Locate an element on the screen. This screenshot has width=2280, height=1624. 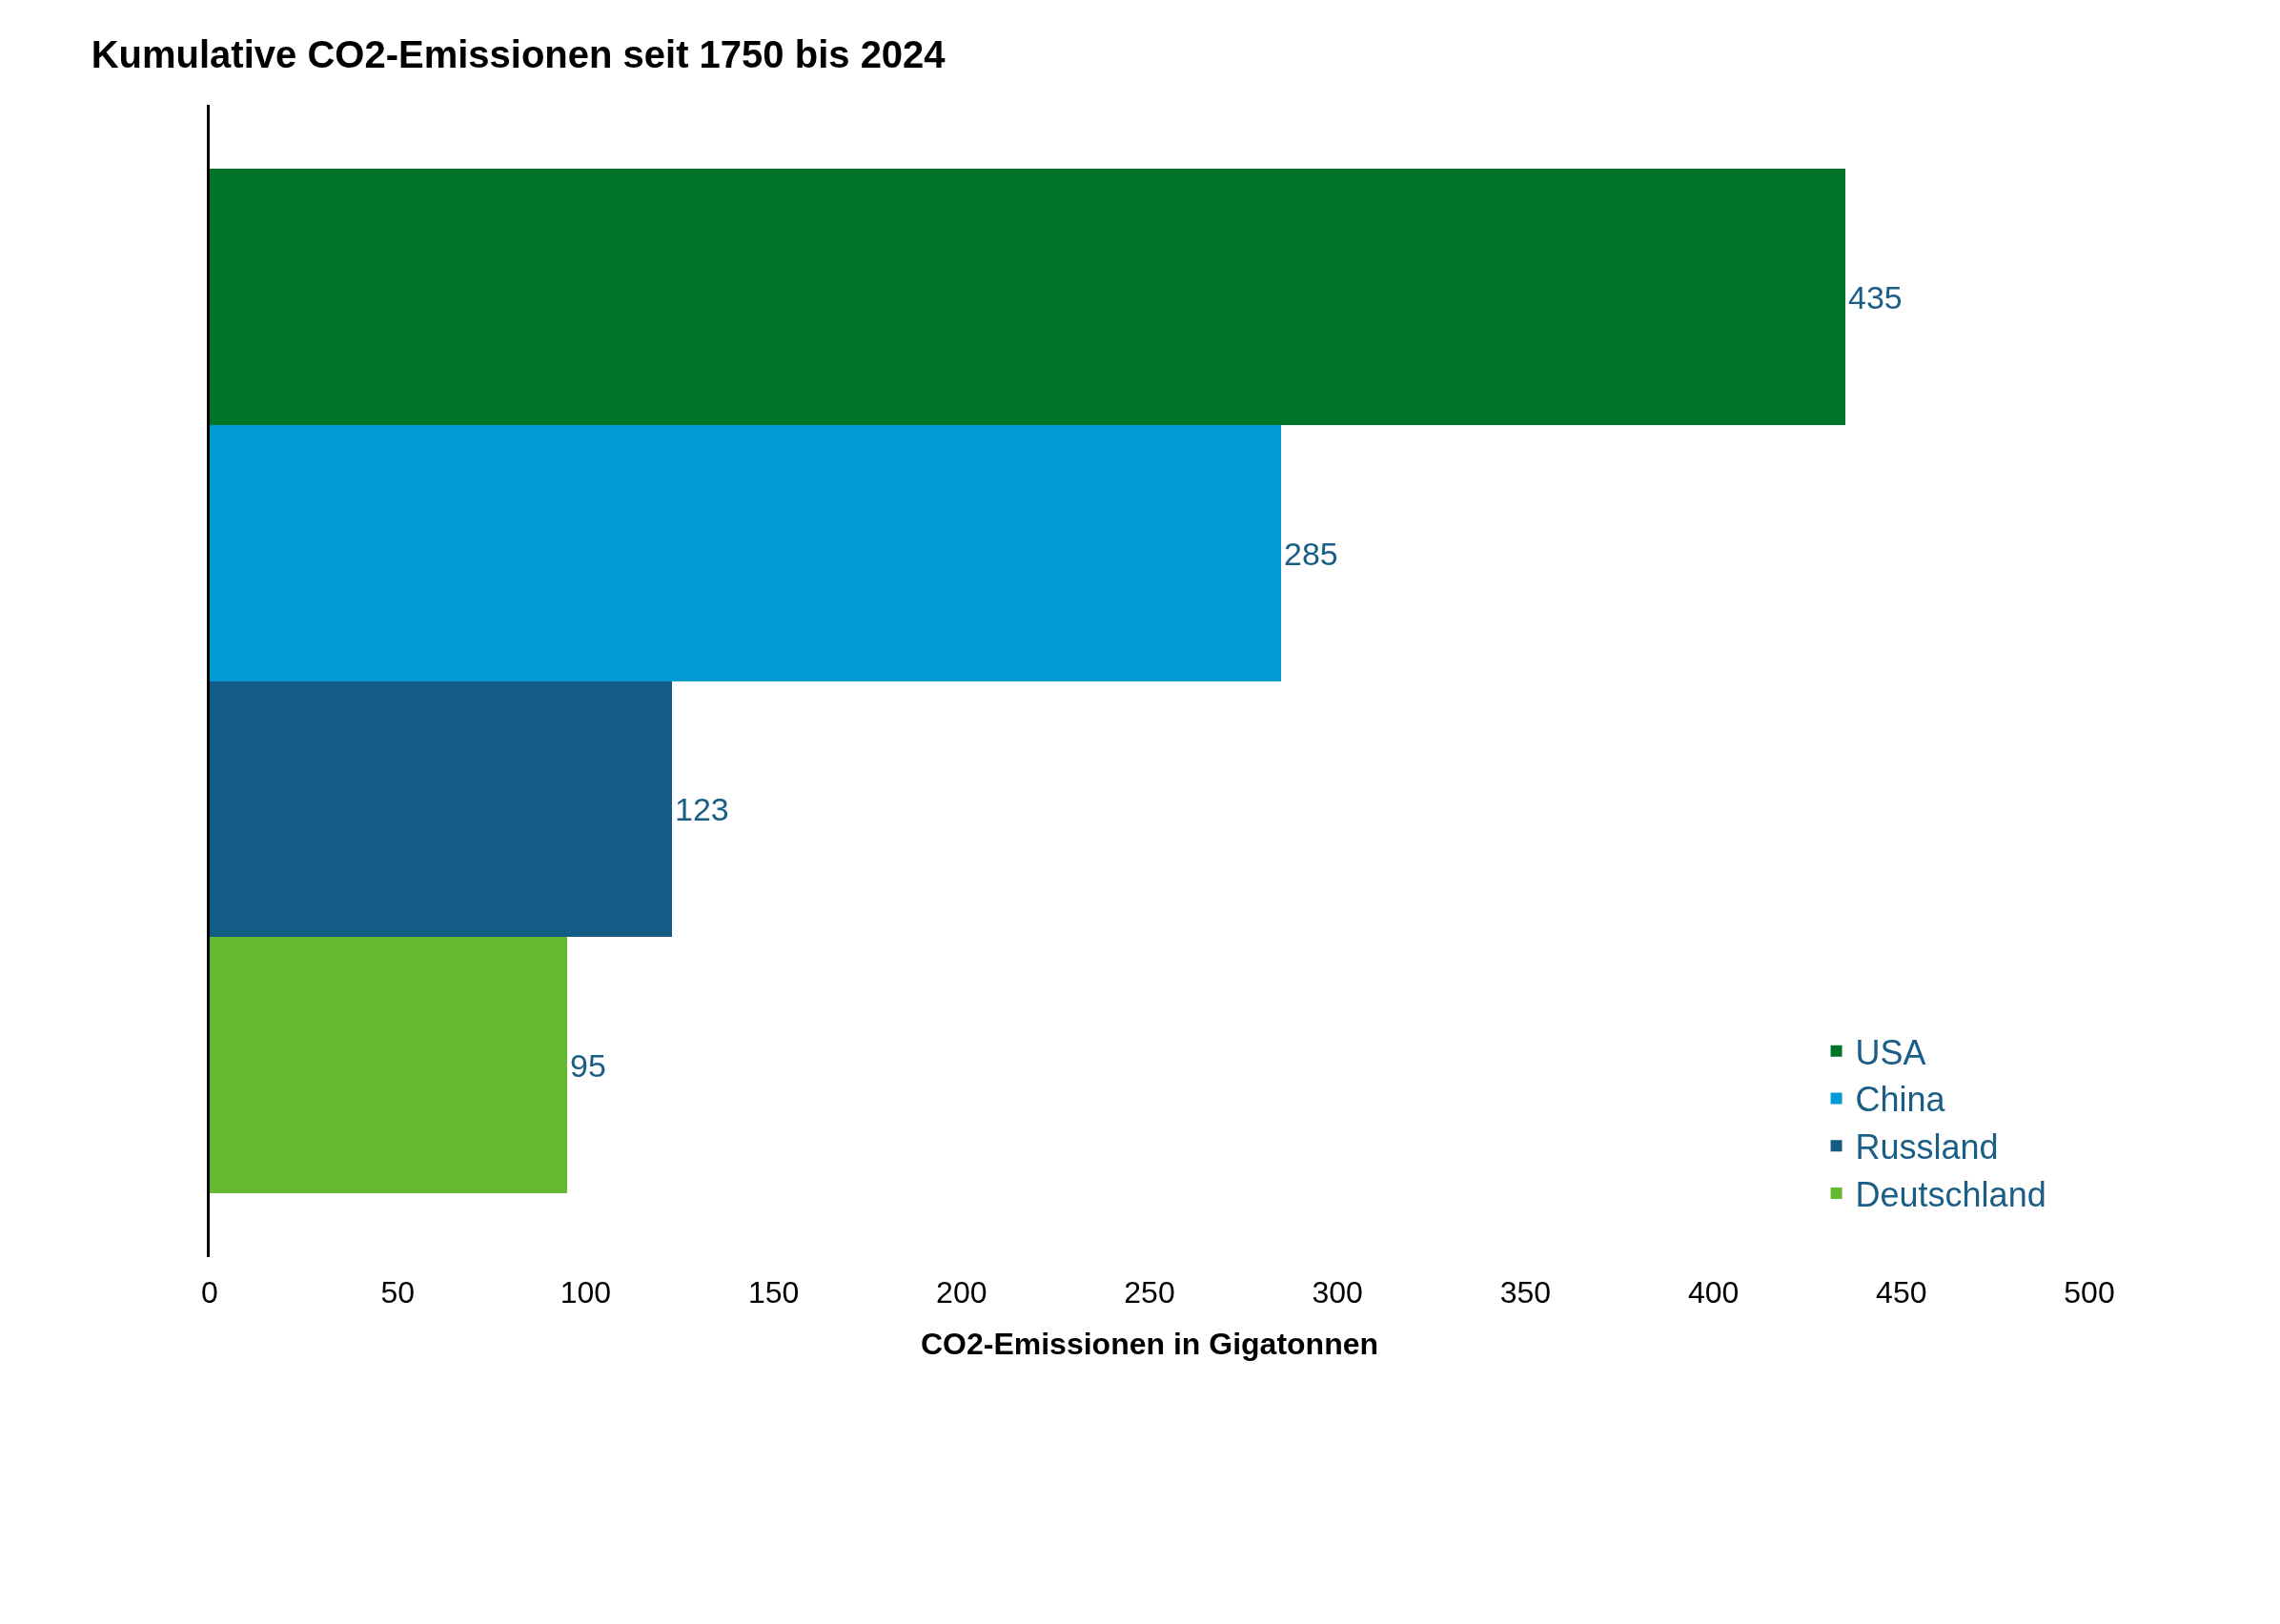
x-tick-label: 500 is located at coordinates (2089, 1292).